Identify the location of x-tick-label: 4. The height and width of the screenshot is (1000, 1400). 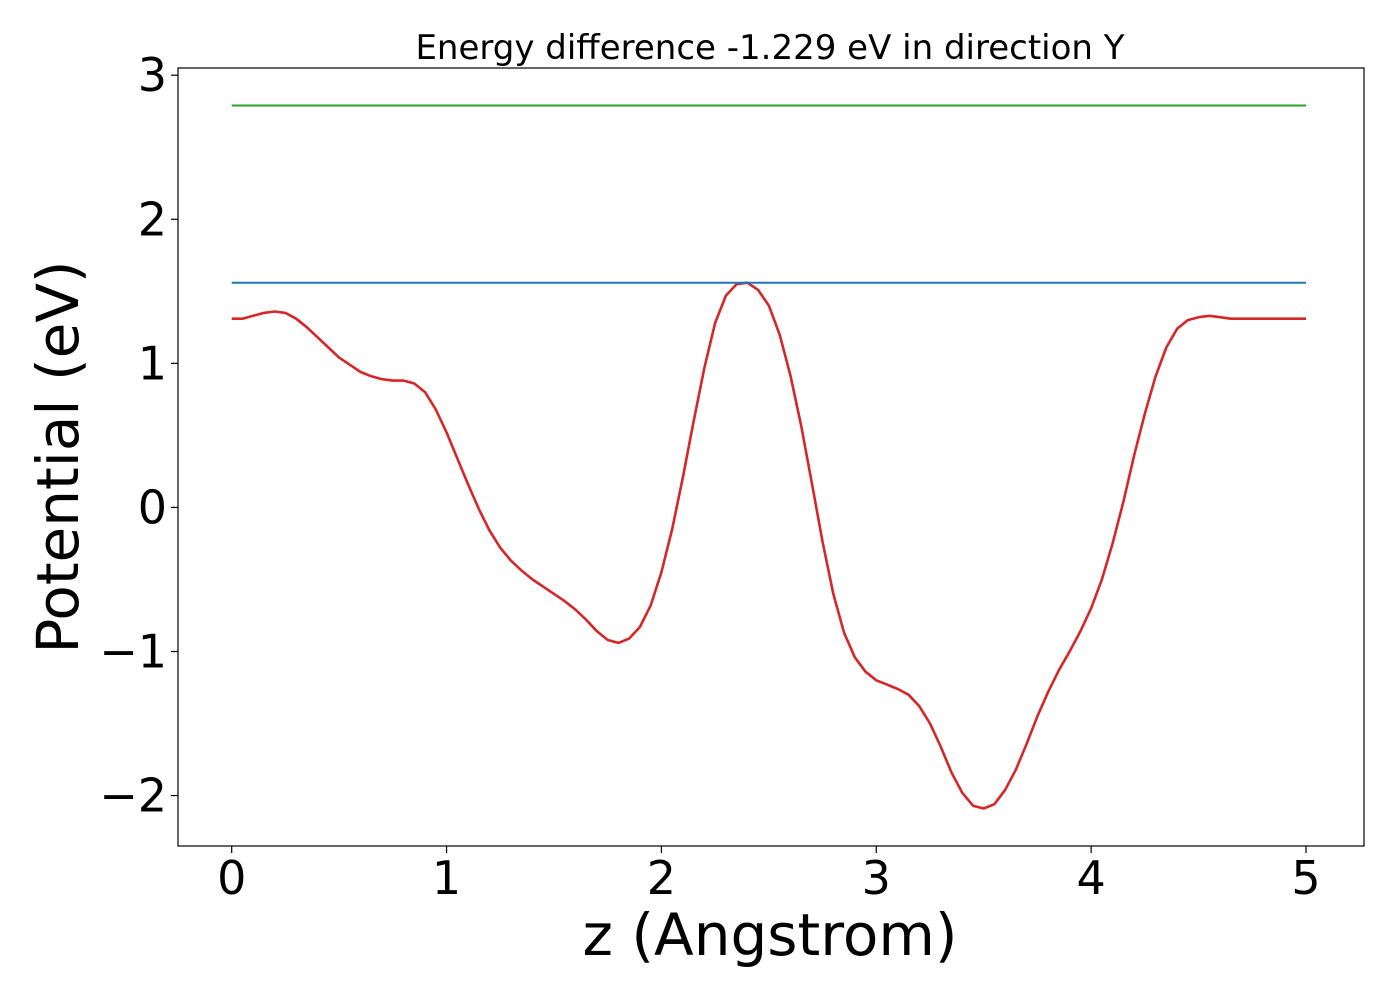
(1090, 878).